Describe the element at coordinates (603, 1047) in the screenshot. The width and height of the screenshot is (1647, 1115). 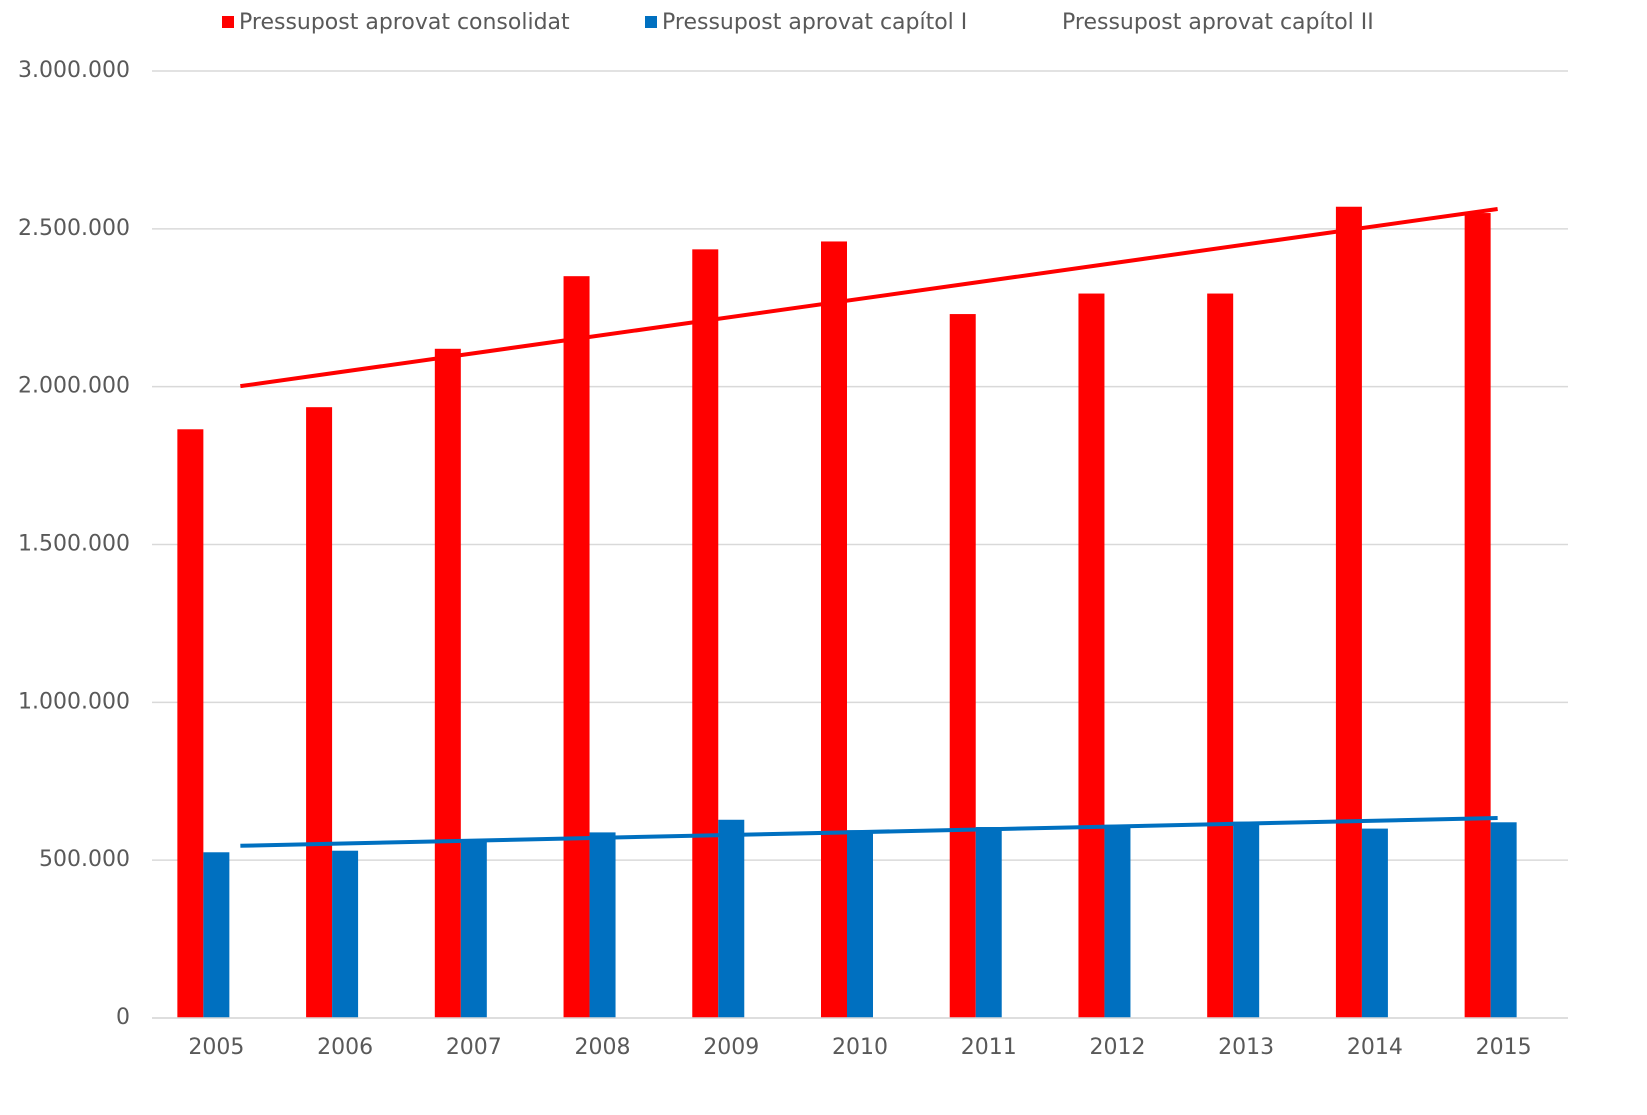
I see `x-tick-label: 2008` at that location.